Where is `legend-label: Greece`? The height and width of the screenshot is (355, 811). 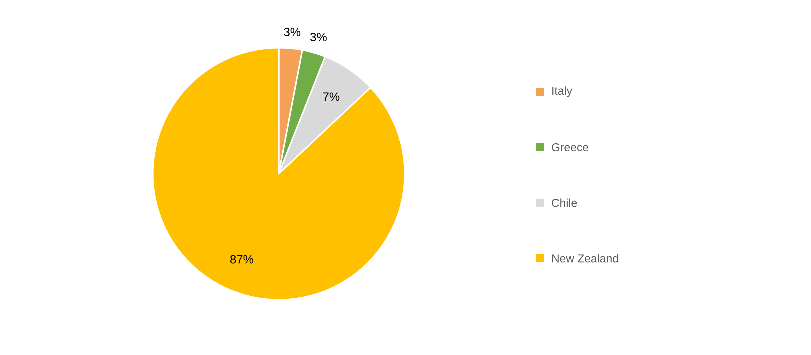
legend-label: Greece is located at coordinates (570, 147).